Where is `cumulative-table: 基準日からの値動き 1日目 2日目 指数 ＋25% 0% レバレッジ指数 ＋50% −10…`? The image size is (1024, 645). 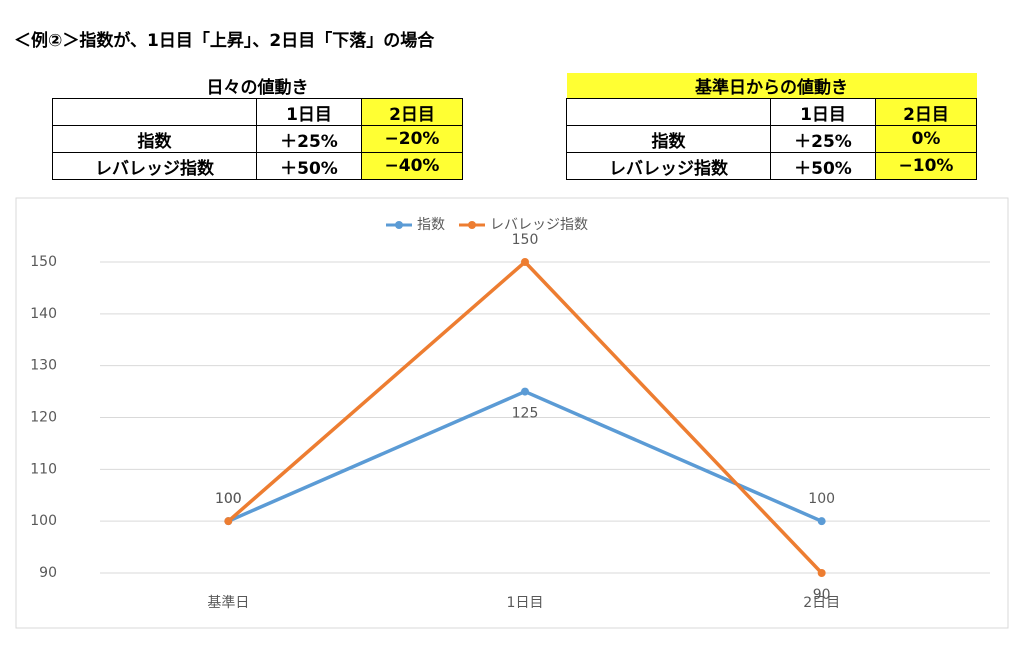 cumulative-table: 基準日からの値動き 1日目 2日目 指数 ＋25% 0% レバレッジ指数 ＋50% −10… is located at coordinates (771, 126).